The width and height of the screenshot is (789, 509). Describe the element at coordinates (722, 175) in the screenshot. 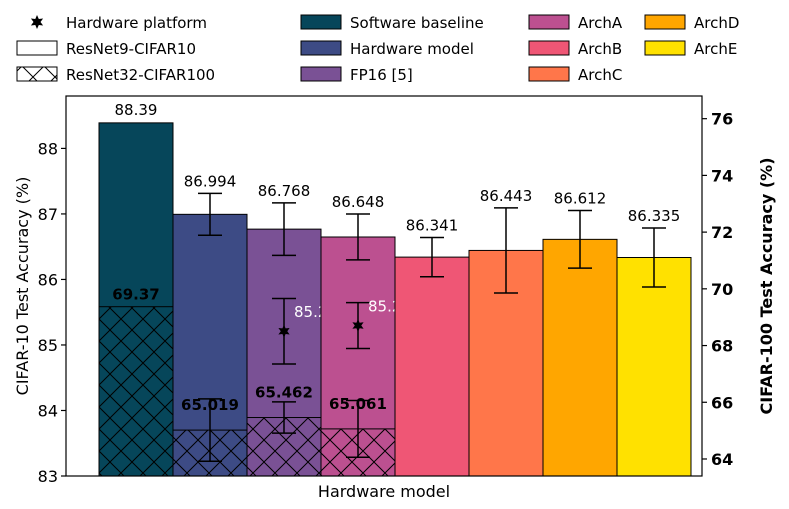

I see `y-tick-label-right: 74` at that location.